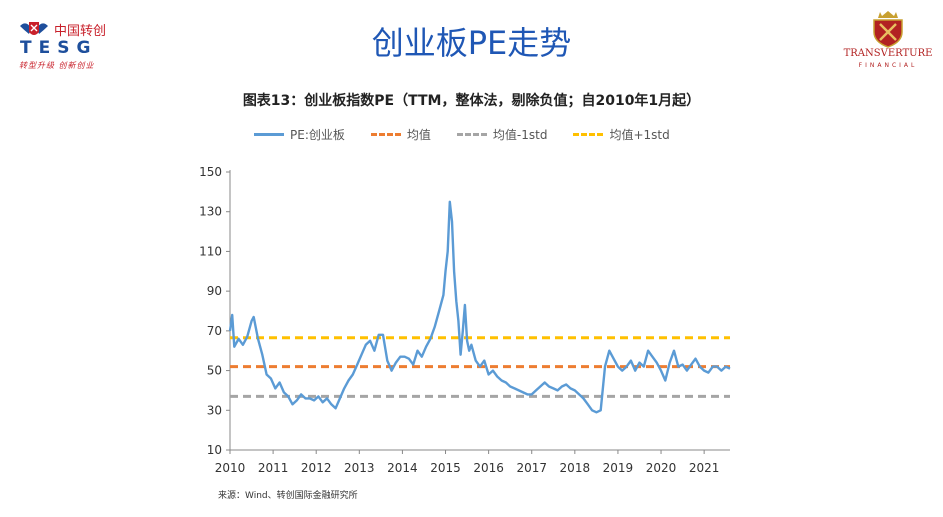 This screenshot has width=943, height=517. I want to click on legend-item-plus-std: 均值+1std, so click(621, 134).